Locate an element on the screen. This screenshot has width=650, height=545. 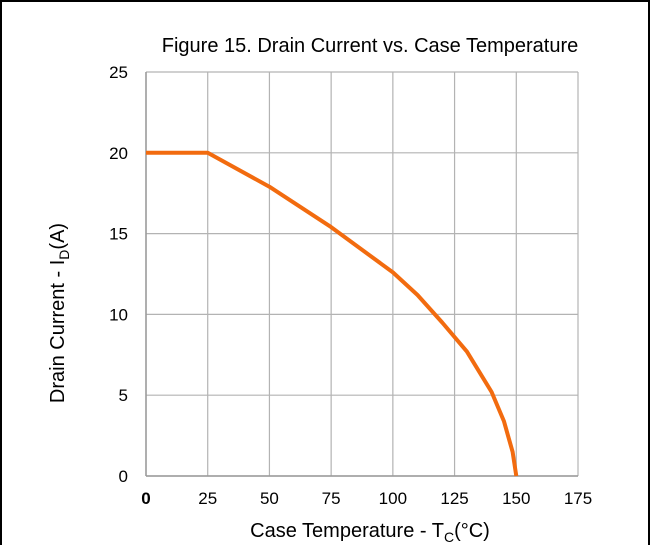
x-tick-label: 75 is located at coordinates (331, 498).